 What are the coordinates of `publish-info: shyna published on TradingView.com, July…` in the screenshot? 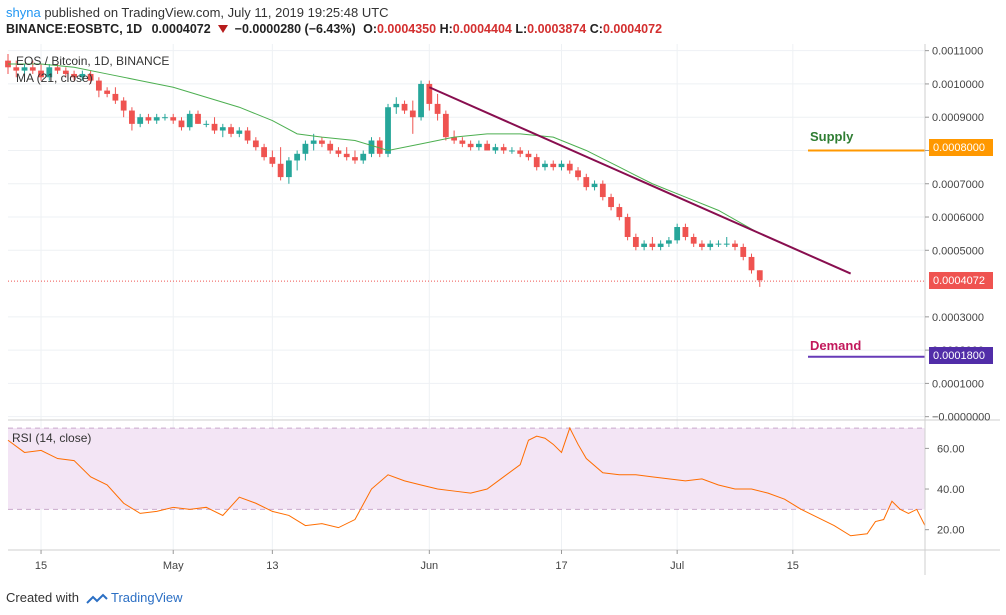 It's located at (197, 12).